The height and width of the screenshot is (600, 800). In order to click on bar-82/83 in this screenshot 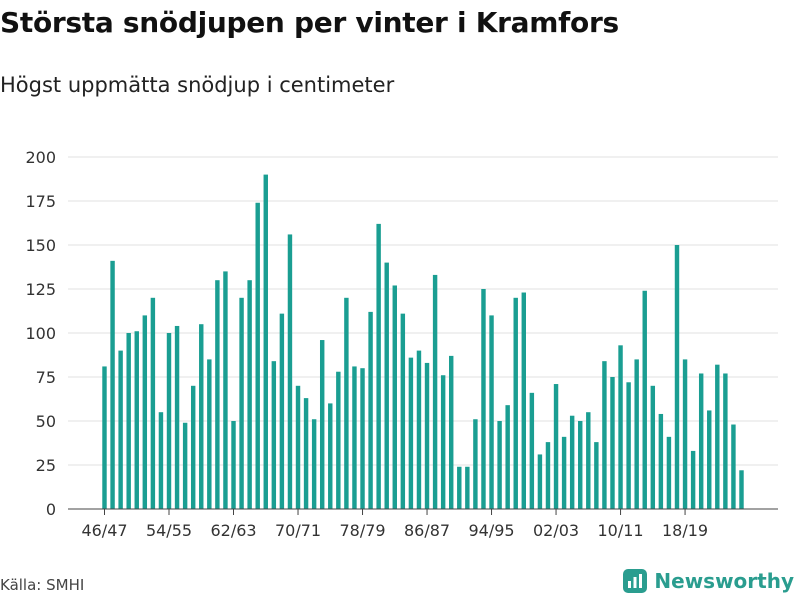, I will do `click(394, 397)`.